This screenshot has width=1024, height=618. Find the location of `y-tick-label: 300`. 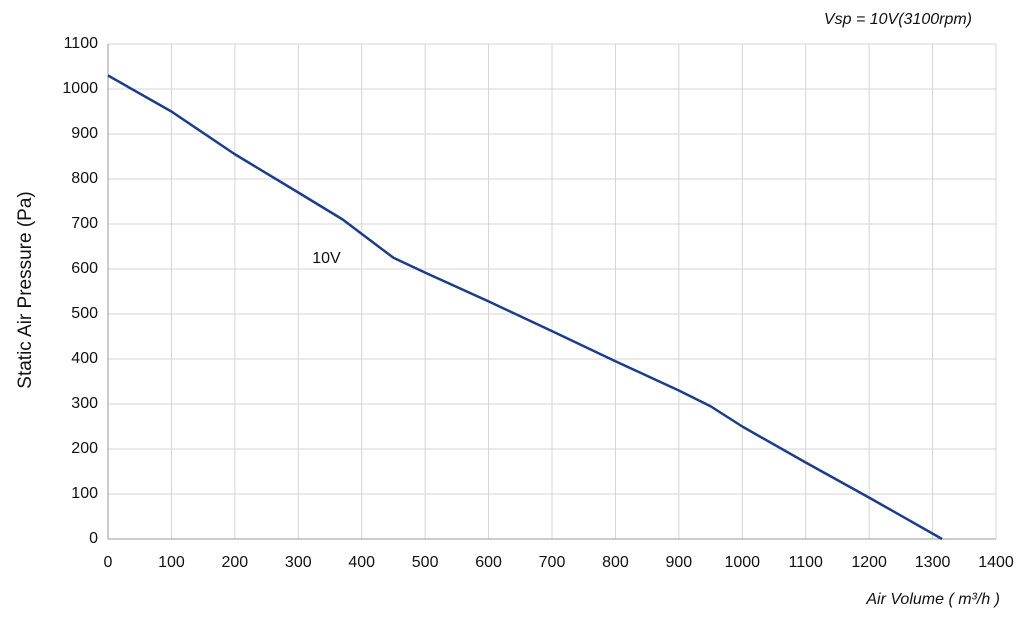

y-tick-label: 300 is located at coordinates (84, 403).